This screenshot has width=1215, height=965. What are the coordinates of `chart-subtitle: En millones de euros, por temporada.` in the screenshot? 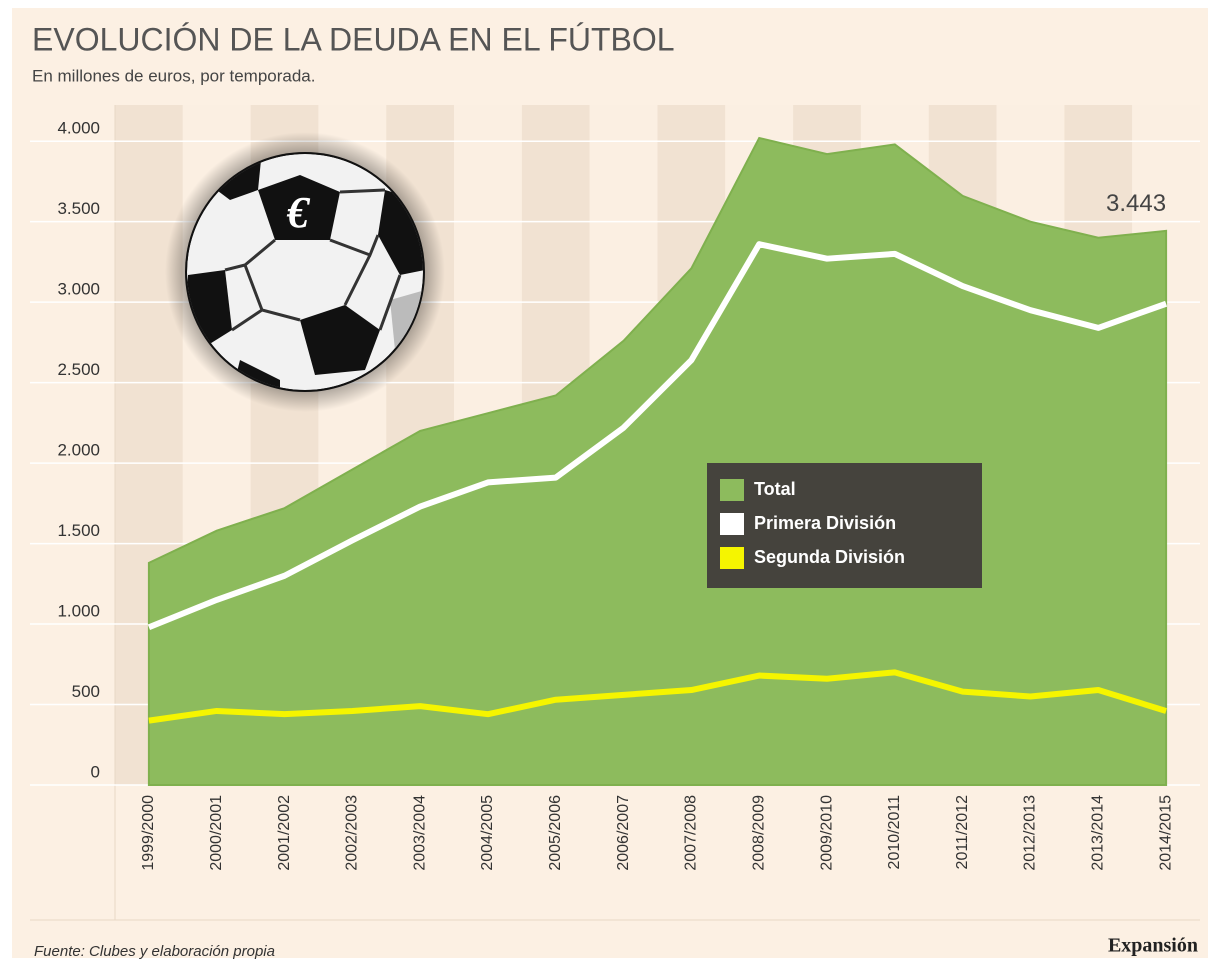 It's located at (174, 75).